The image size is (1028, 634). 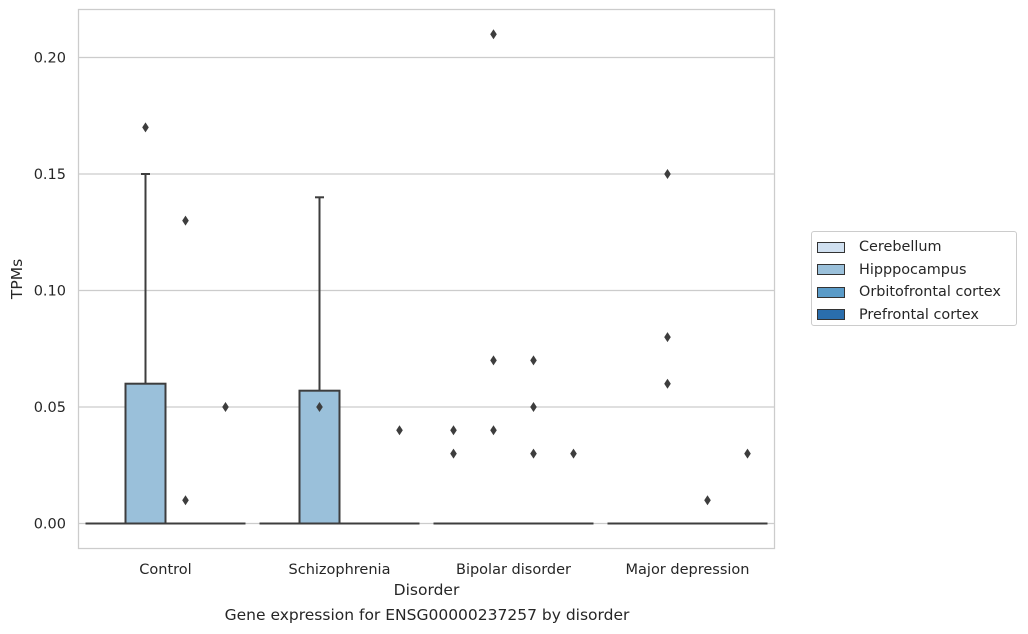 I want to click on x-tick-label: Control, so click(x=165, y=570).